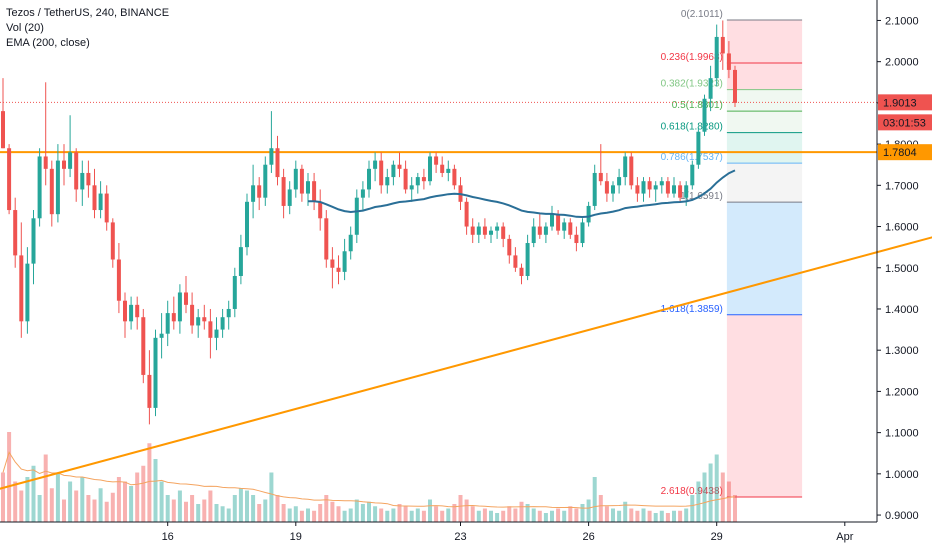  Describe the element at coordinates (692, 84) in the screenshot. I see `fib-level-label: 0.382(1.9323)` at that location.